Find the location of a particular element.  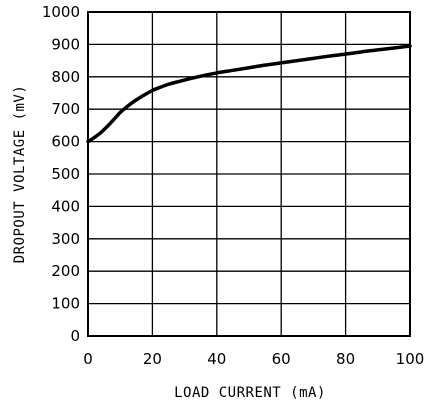

y-tick-label: 900 is located at coordinates (65, 44).